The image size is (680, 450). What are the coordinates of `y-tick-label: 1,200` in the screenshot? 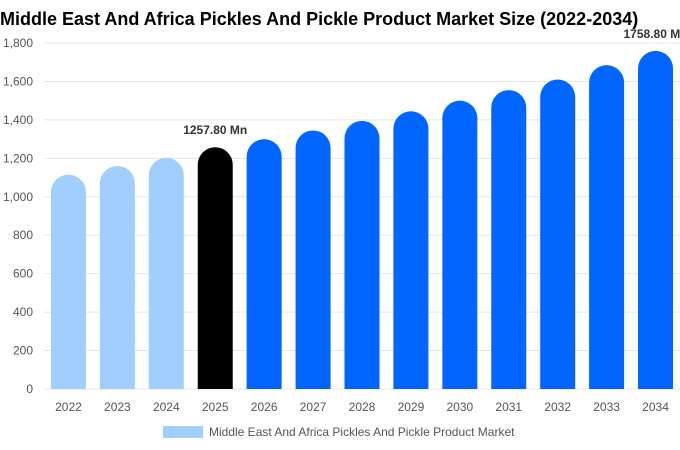 It's located at (18, 158).